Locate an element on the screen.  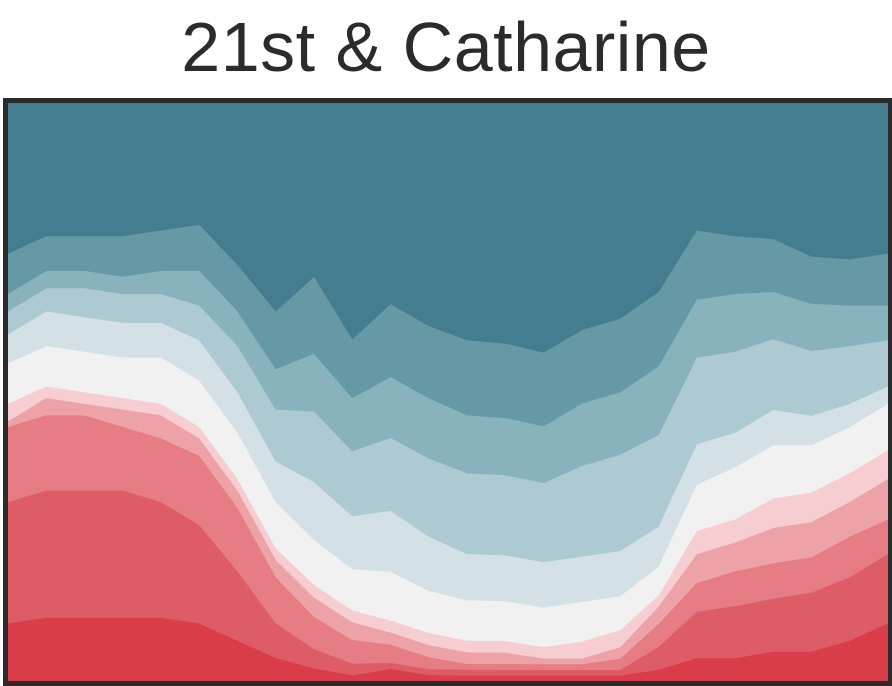
chart-title: 21st & Catharine is located at coordinates (446, 47).